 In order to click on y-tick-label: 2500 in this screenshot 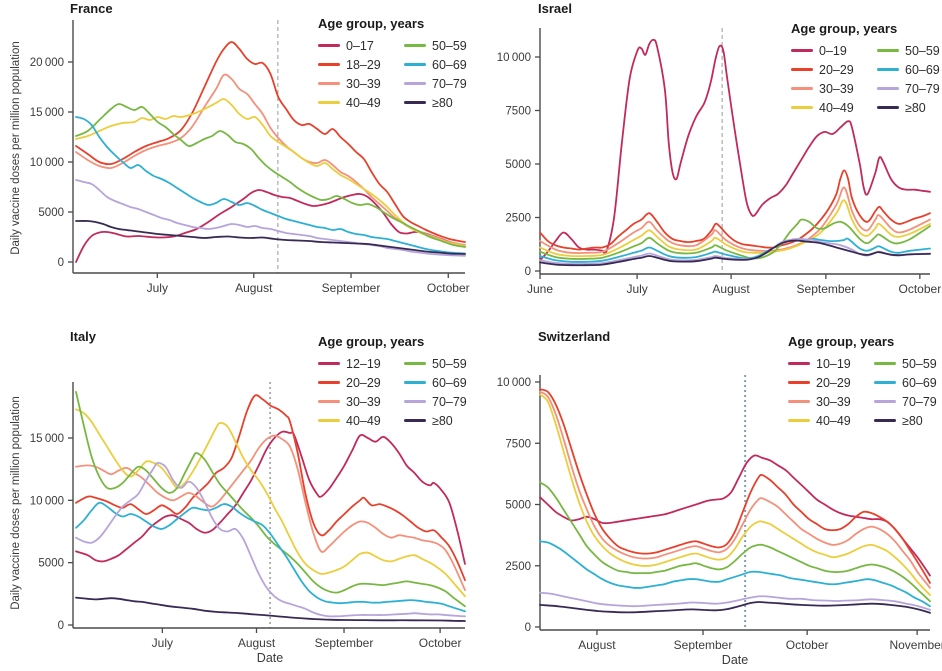, I will do `click(518, 219)`.